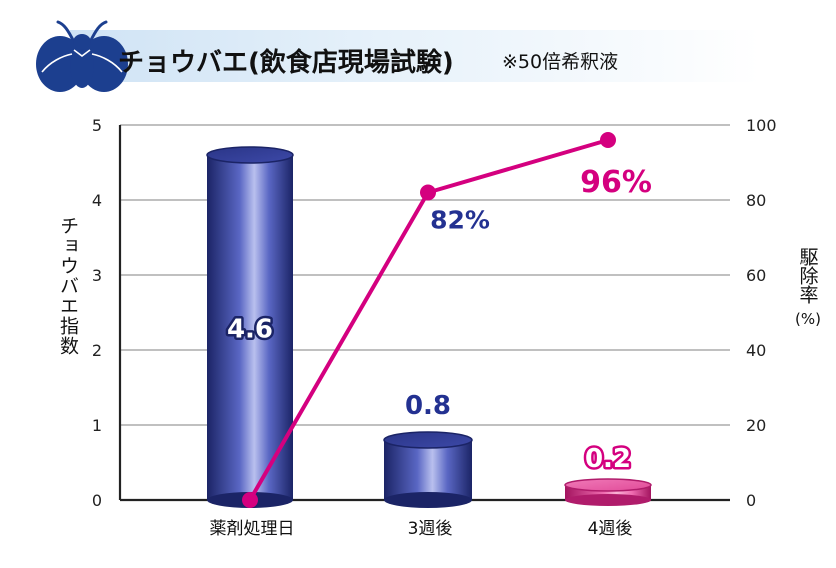 The image size is (836, 568). I want to click on bar-value-label: 0.8, so click(428, 406).